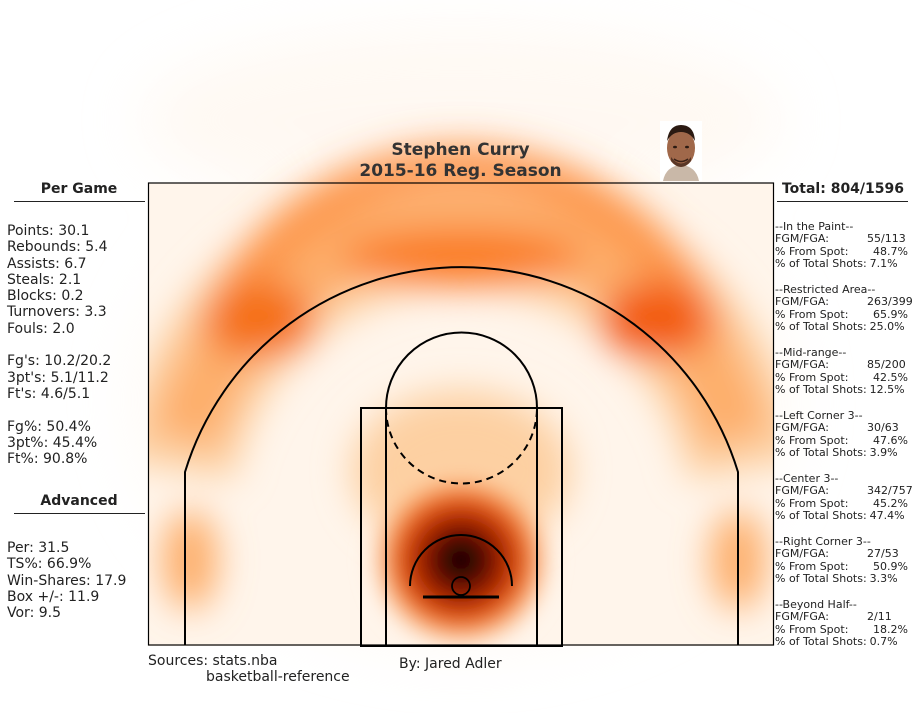 This screenshot has height=713, width=921. I want to click on zone-spot-row: % From Spot: 42.5%, so click(845, 377).